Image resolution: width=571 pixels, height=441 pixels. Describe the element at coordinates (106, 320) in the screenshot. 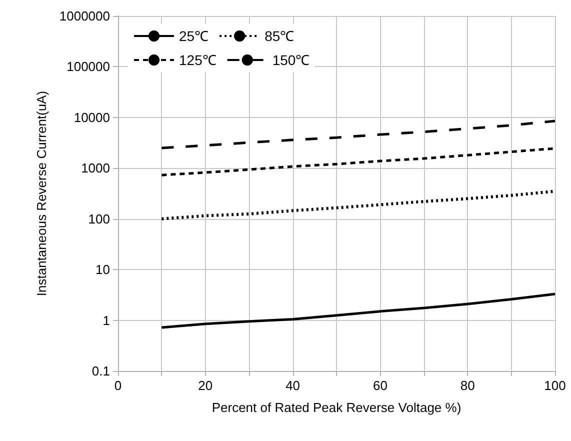

I see `y-tick-label: 1` at that location.